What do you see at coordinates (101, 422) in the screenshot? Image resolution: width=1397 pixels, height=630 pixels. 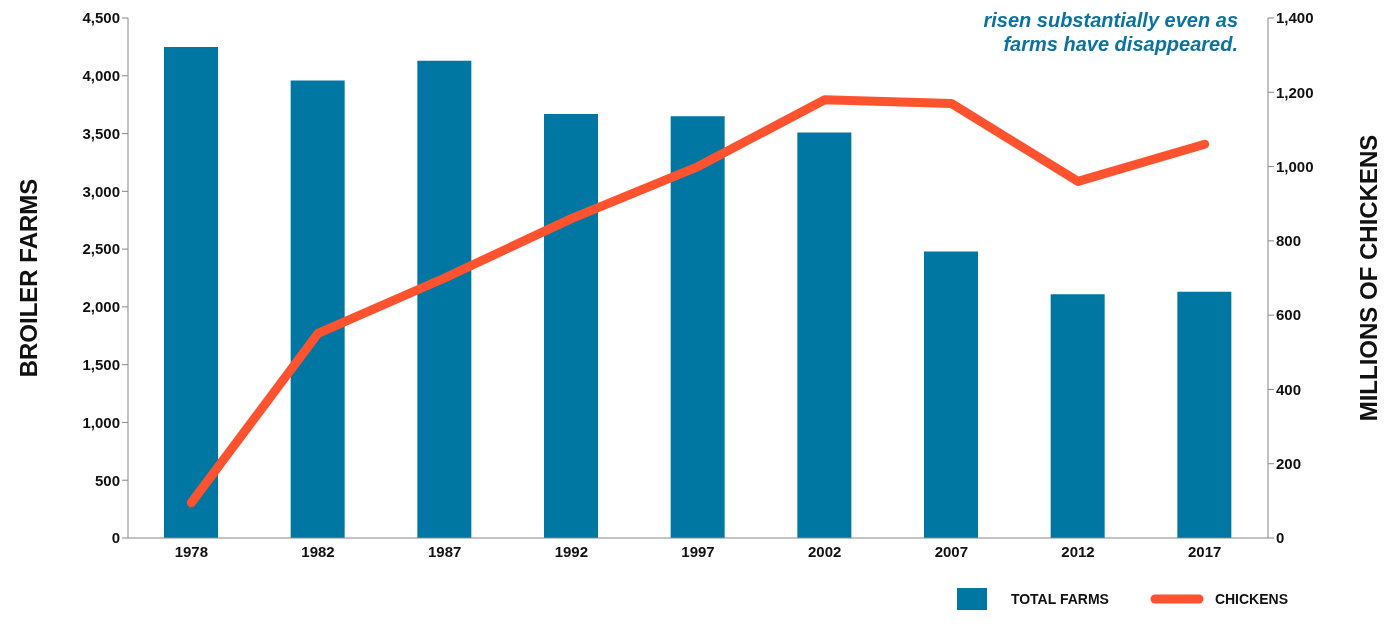 I see `y-tick-label: 1,000` at bounding box center [101, 422].